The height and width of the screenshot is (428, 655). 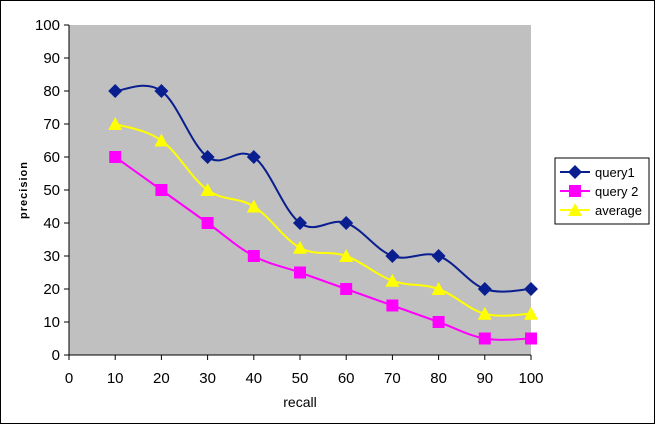 What do you see at coordinates (69, 378) in the screenshot?
I see `x-tick-label: 0` at bounding box center [69, 378].